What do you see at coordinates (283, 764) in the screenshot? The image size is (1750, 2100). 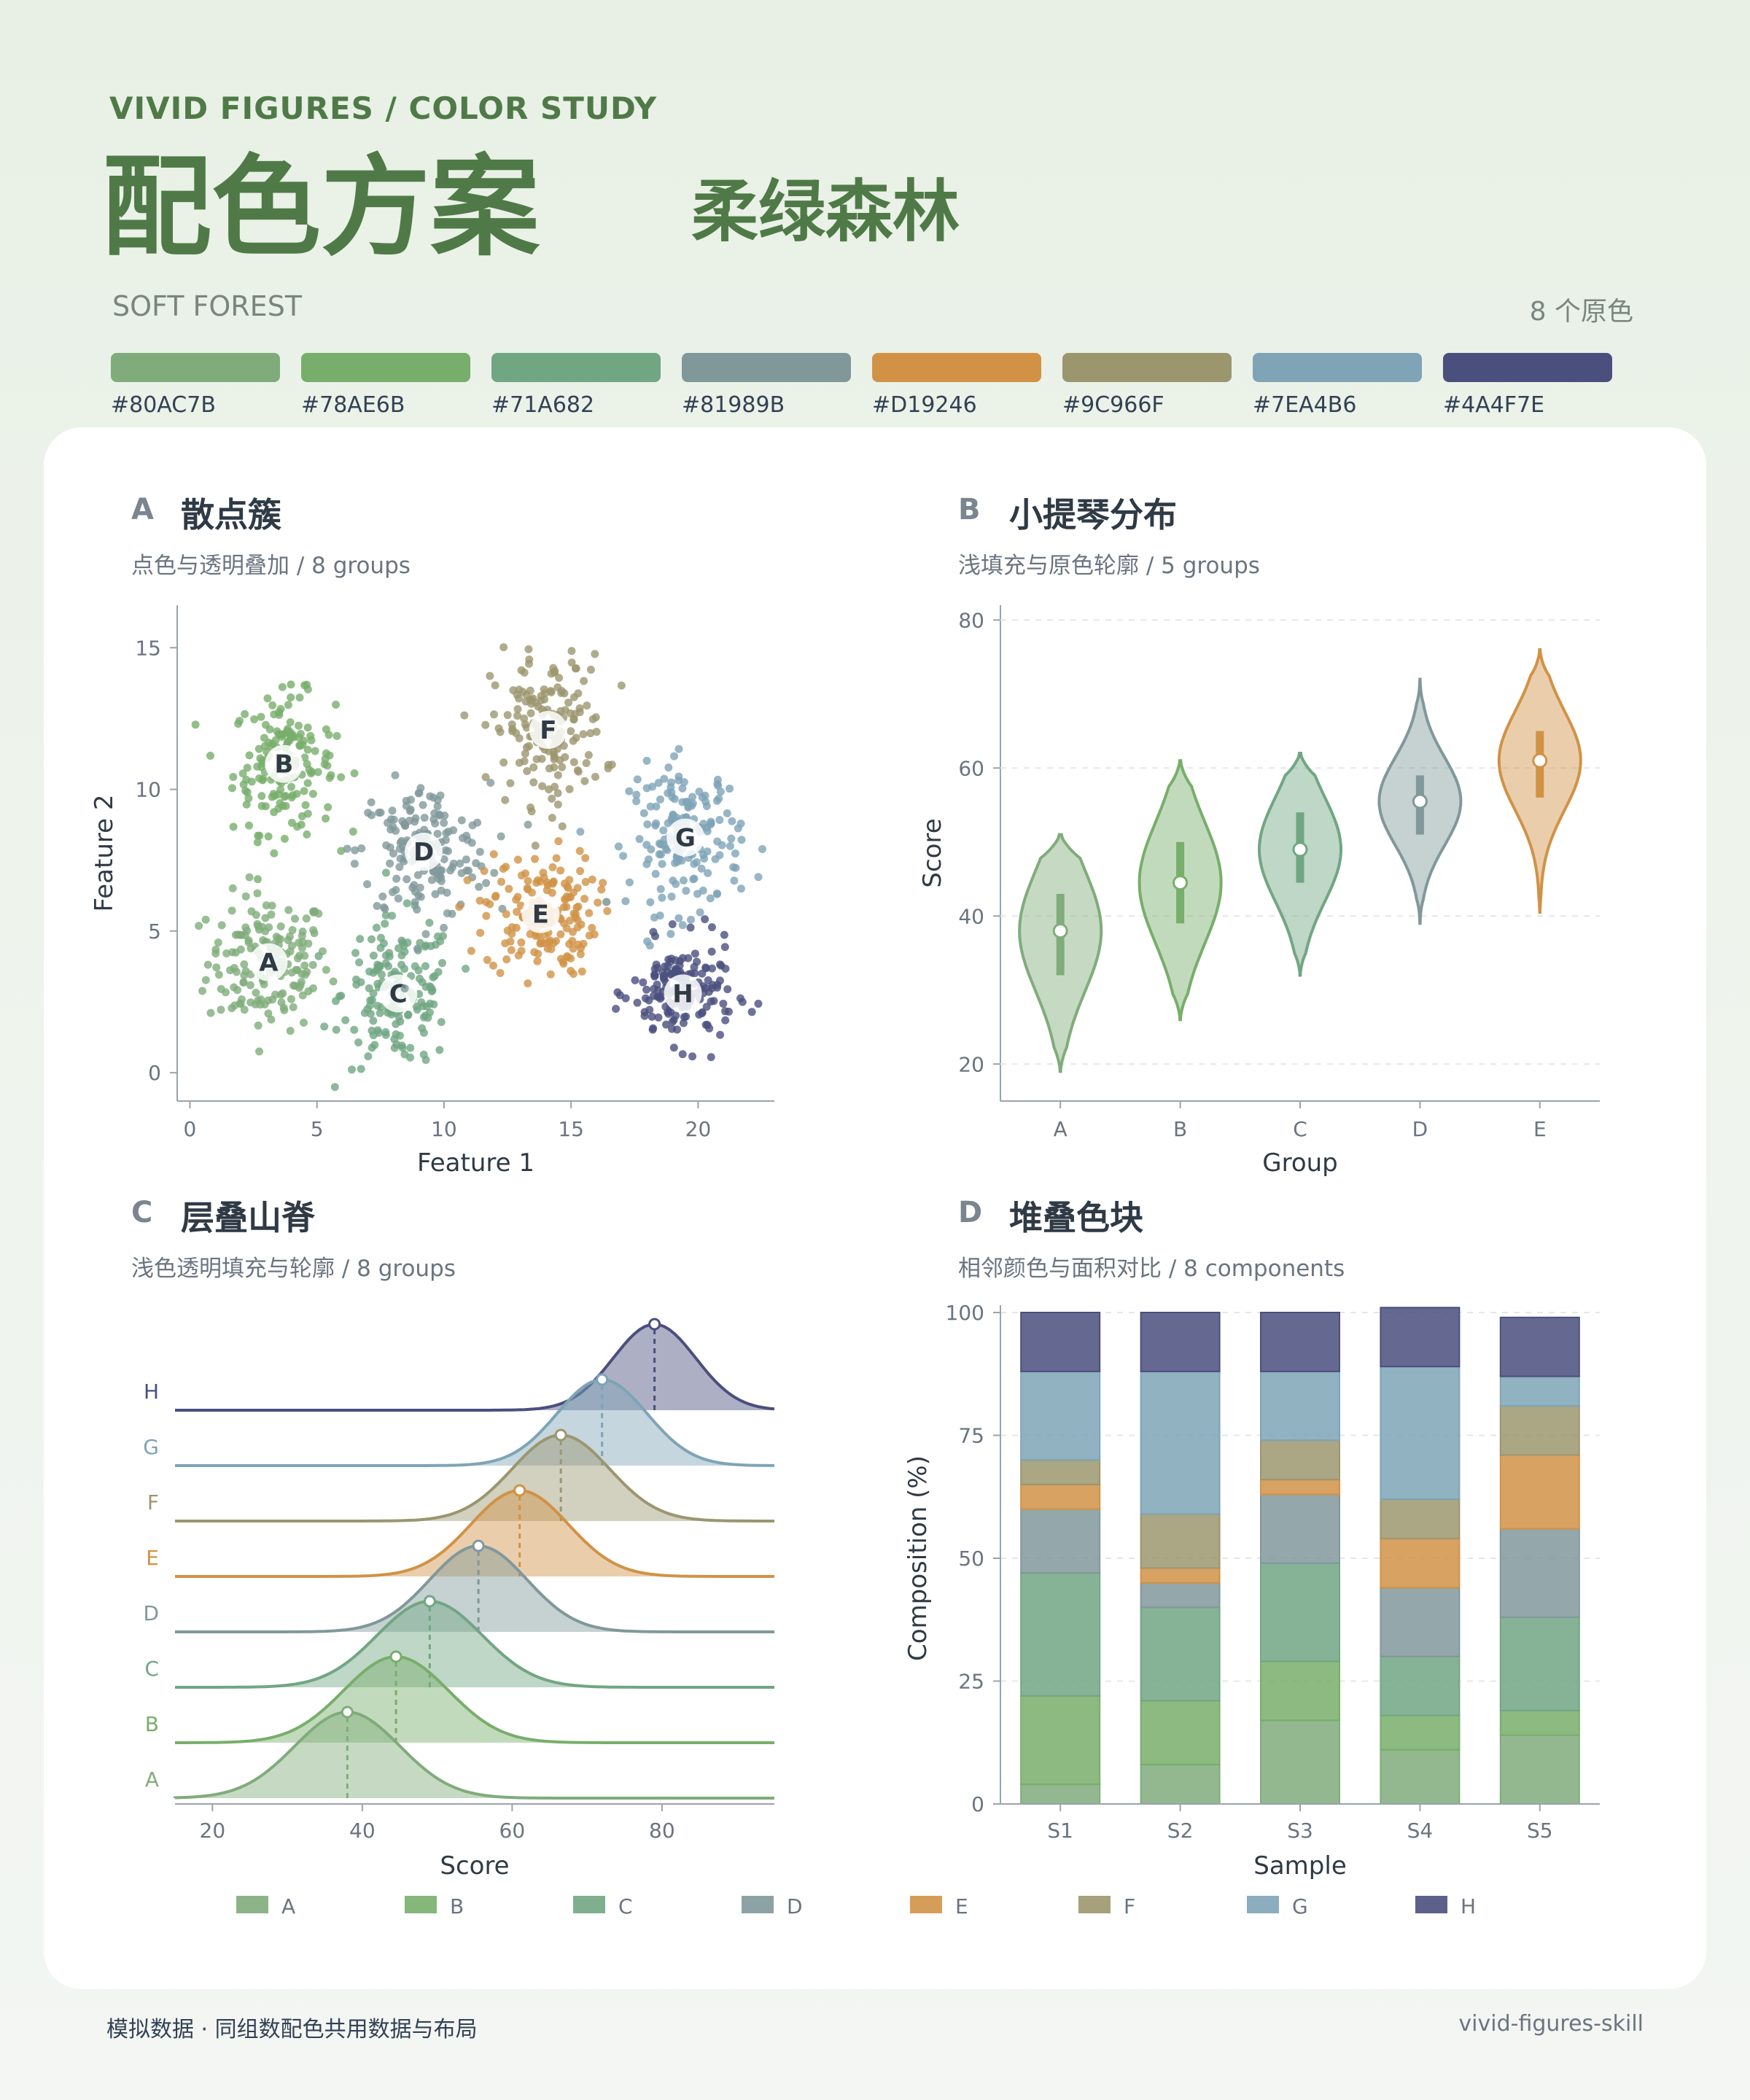 I see `cluster-label: B` at bounding box center [283, 764].